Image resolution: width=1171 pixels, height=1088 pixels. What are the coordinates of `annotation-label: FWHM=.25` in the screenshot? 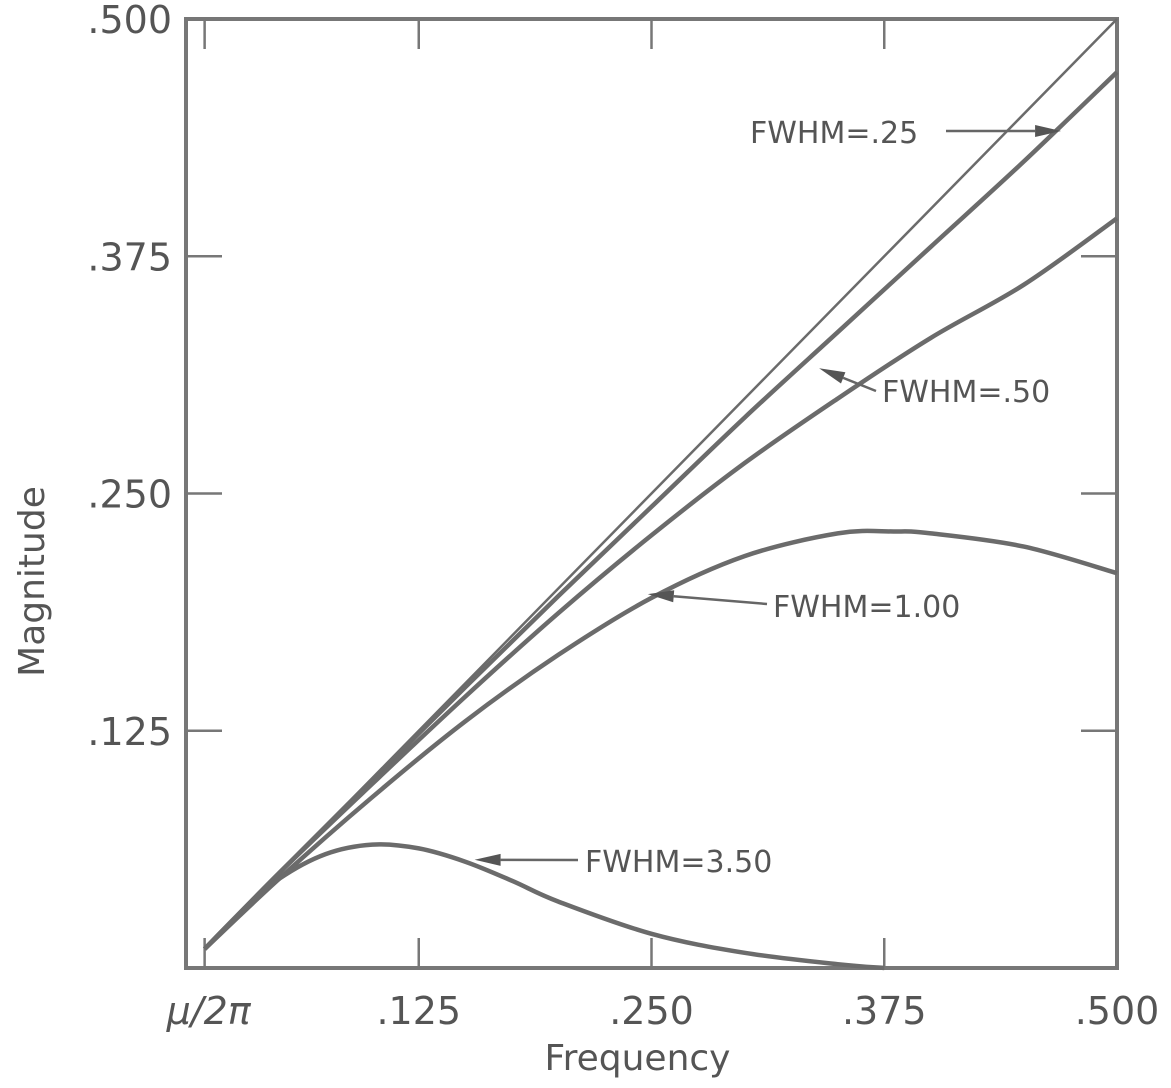 It's located at (834, 133).